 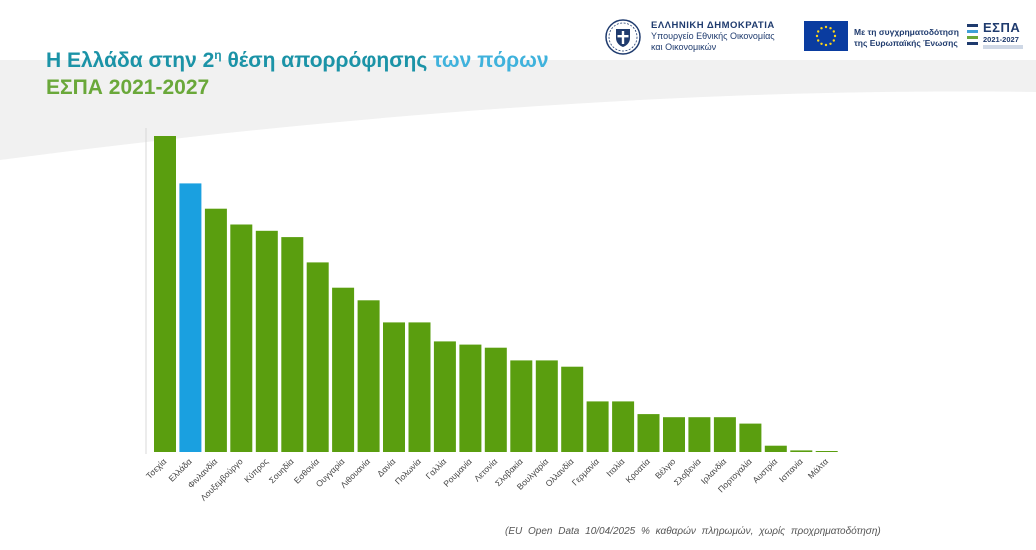 I want to click on x-tick-label-18: Γερμανία, so click(x=585, y=471).